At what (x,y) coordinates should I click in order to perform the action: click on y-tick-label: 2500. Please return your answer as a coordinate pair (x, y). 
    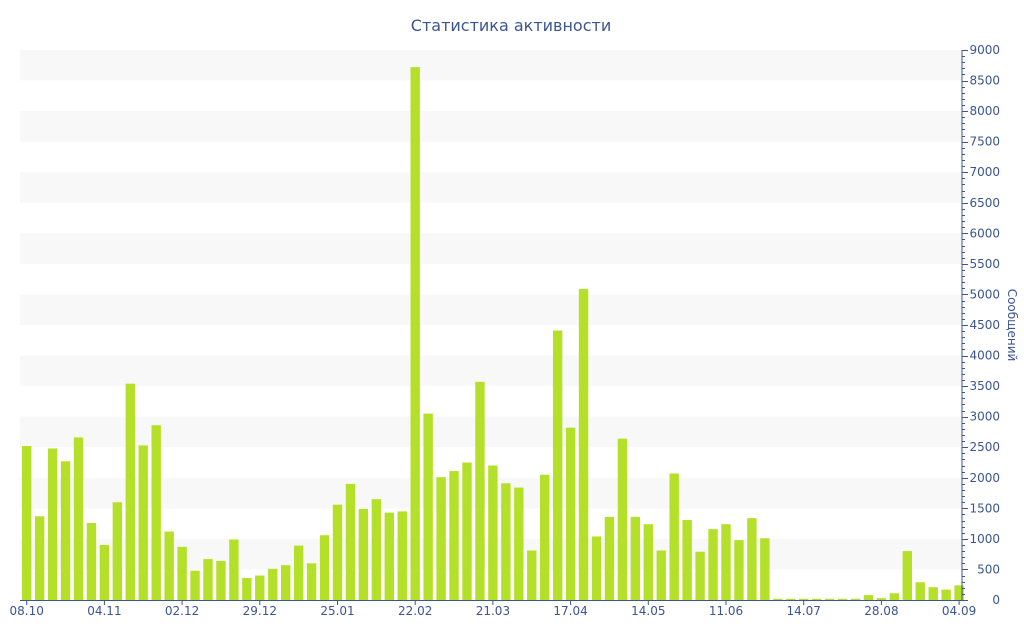
    Looking at the image, I should click on (984, 447).